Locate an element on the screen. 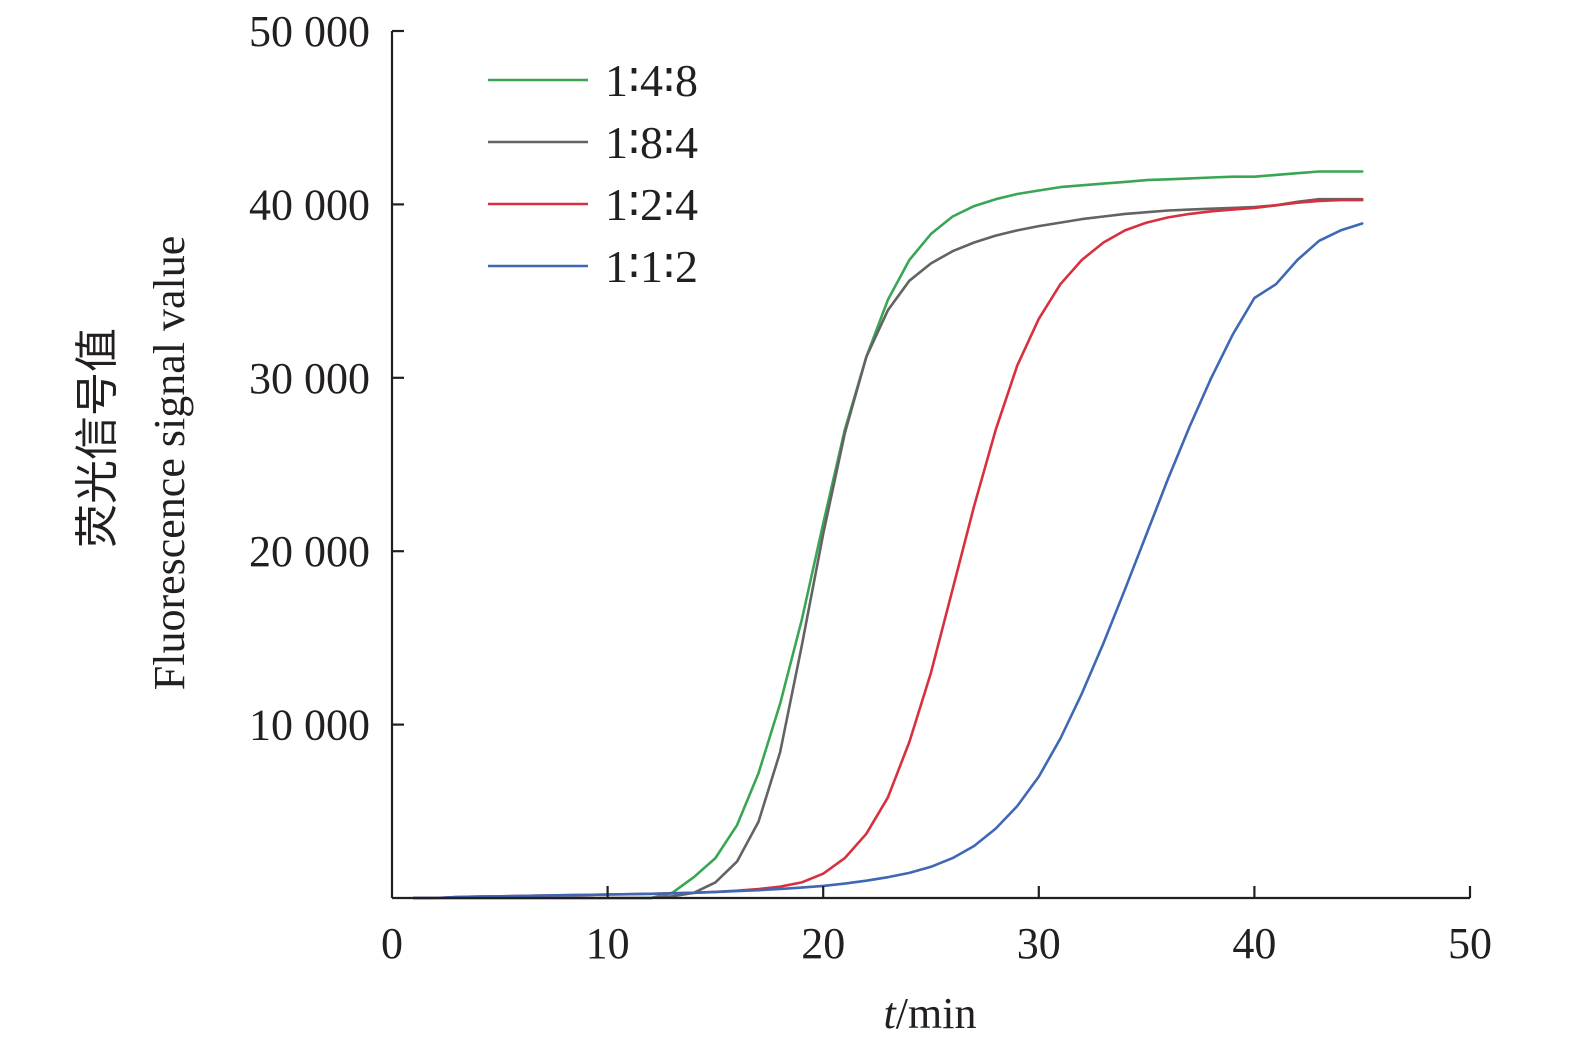 The width and height of the screenshot is (1575, 1046). legend: 1∶4∶8 1∶8∶4 1∶2∶4 1∶1∶2 is located at coordinates (593, 173).